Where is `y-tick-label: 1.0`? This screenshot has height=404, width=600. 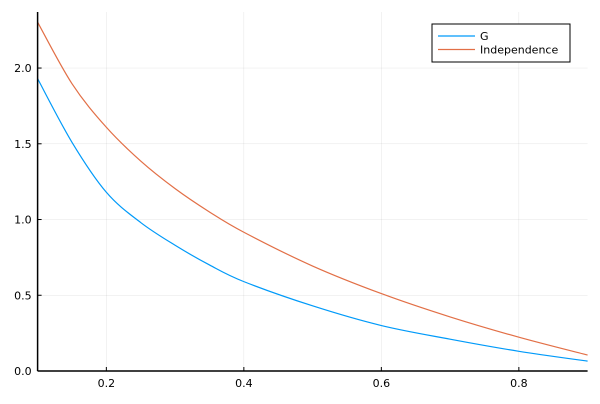
y-tick-label: 1.0 is located at coordinates (23, 220).